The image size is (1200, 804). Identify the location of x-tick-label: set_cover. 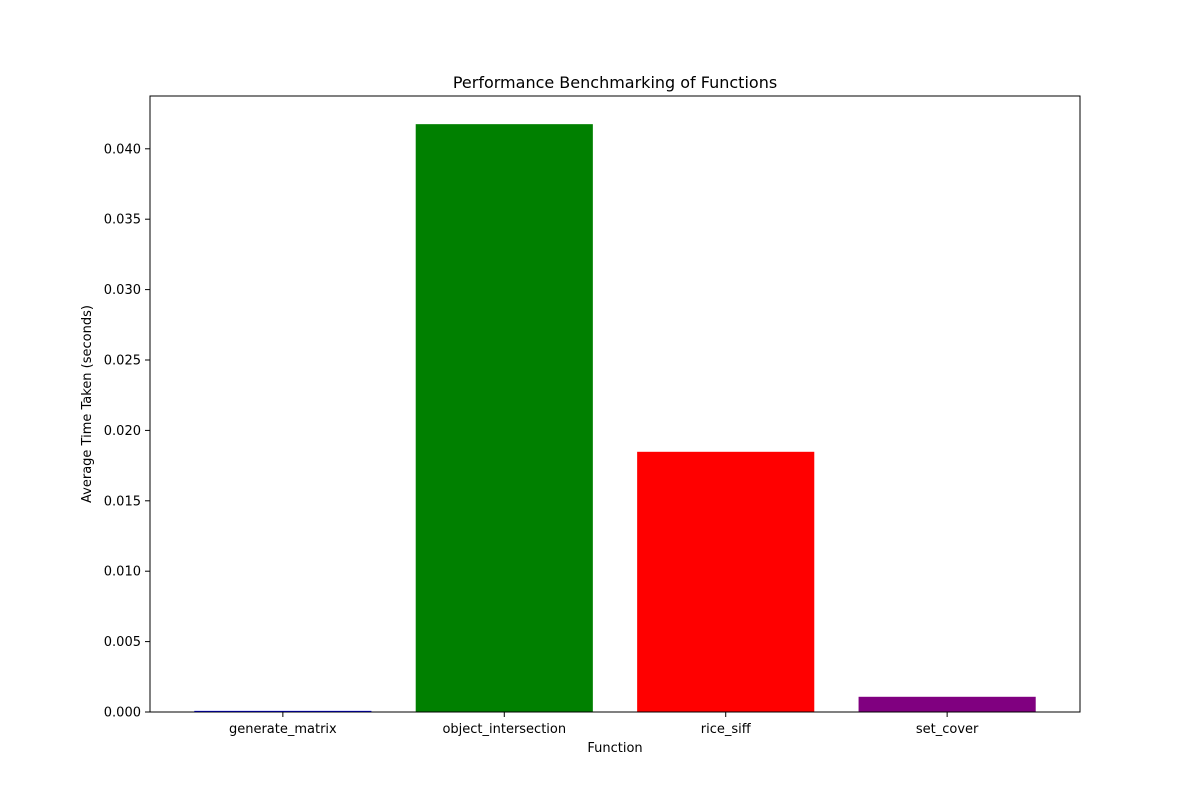
(947, 729).